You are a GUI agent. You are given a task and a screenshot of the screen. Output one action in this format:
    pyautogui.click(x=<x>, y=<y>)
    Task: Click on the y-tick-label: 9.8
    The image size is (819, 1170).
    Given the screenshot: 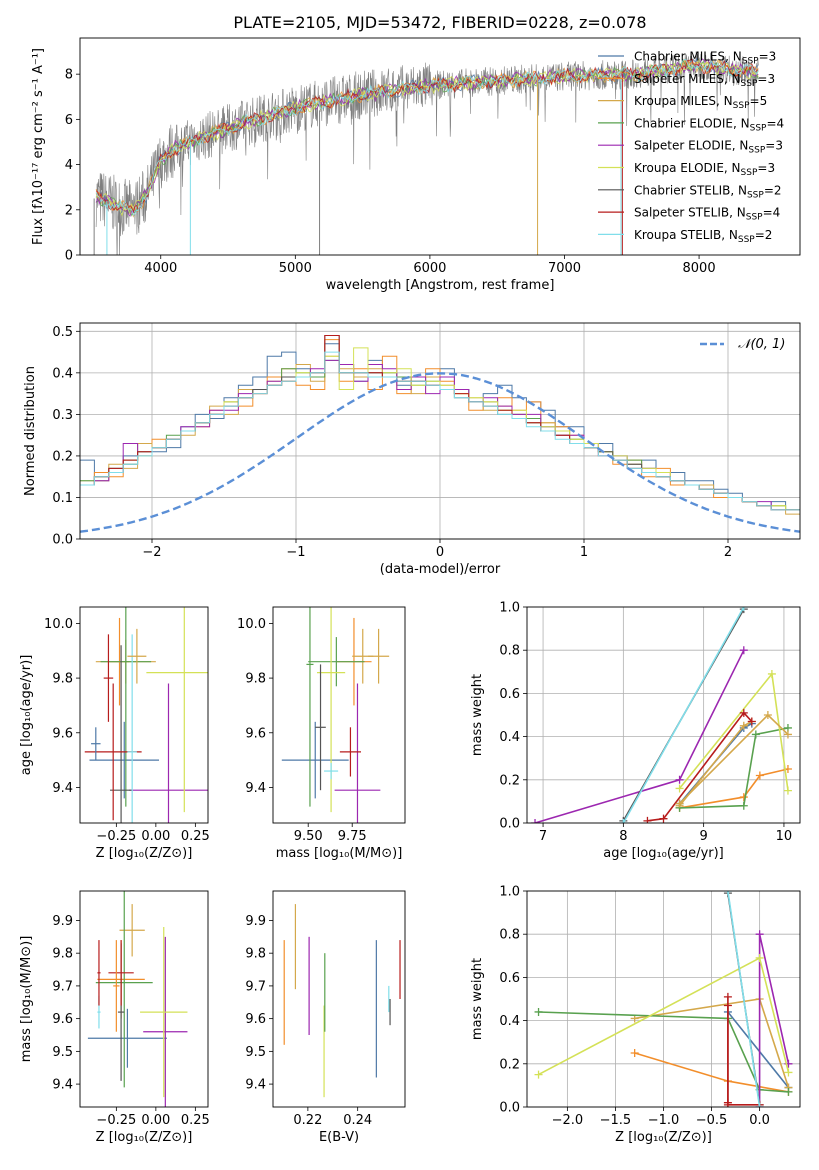 What is the action you would take?
    pyautogui.click(x=62, y=679)
    